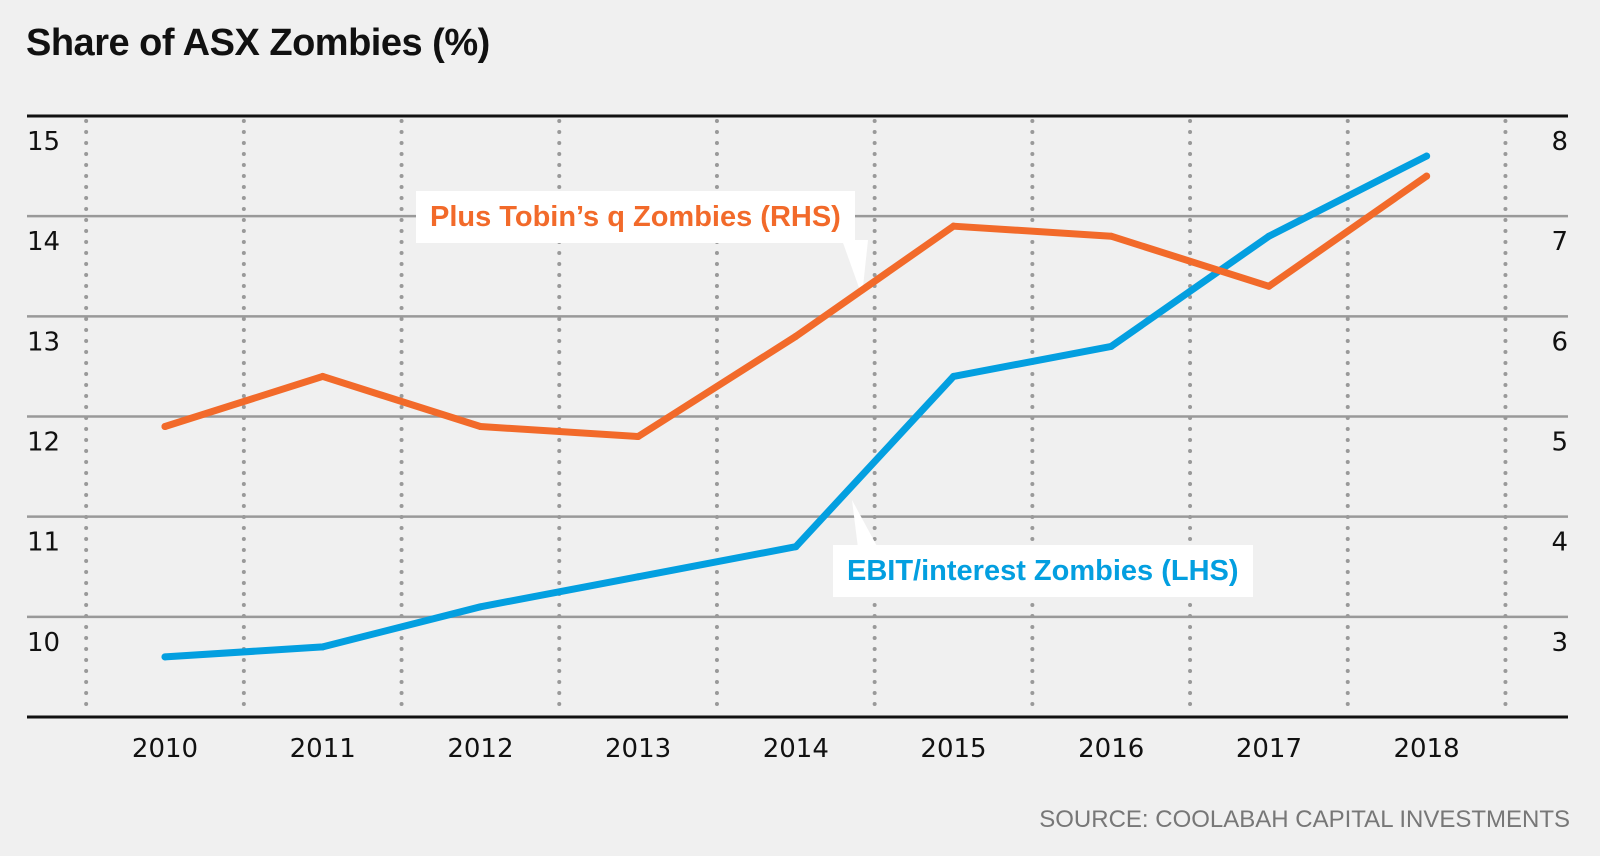 The height and width of the screenshot is (856, 1600). Describe the element at coordinates (43, 342) in the screenshot. I see `y-left-tick: 13` at that location.